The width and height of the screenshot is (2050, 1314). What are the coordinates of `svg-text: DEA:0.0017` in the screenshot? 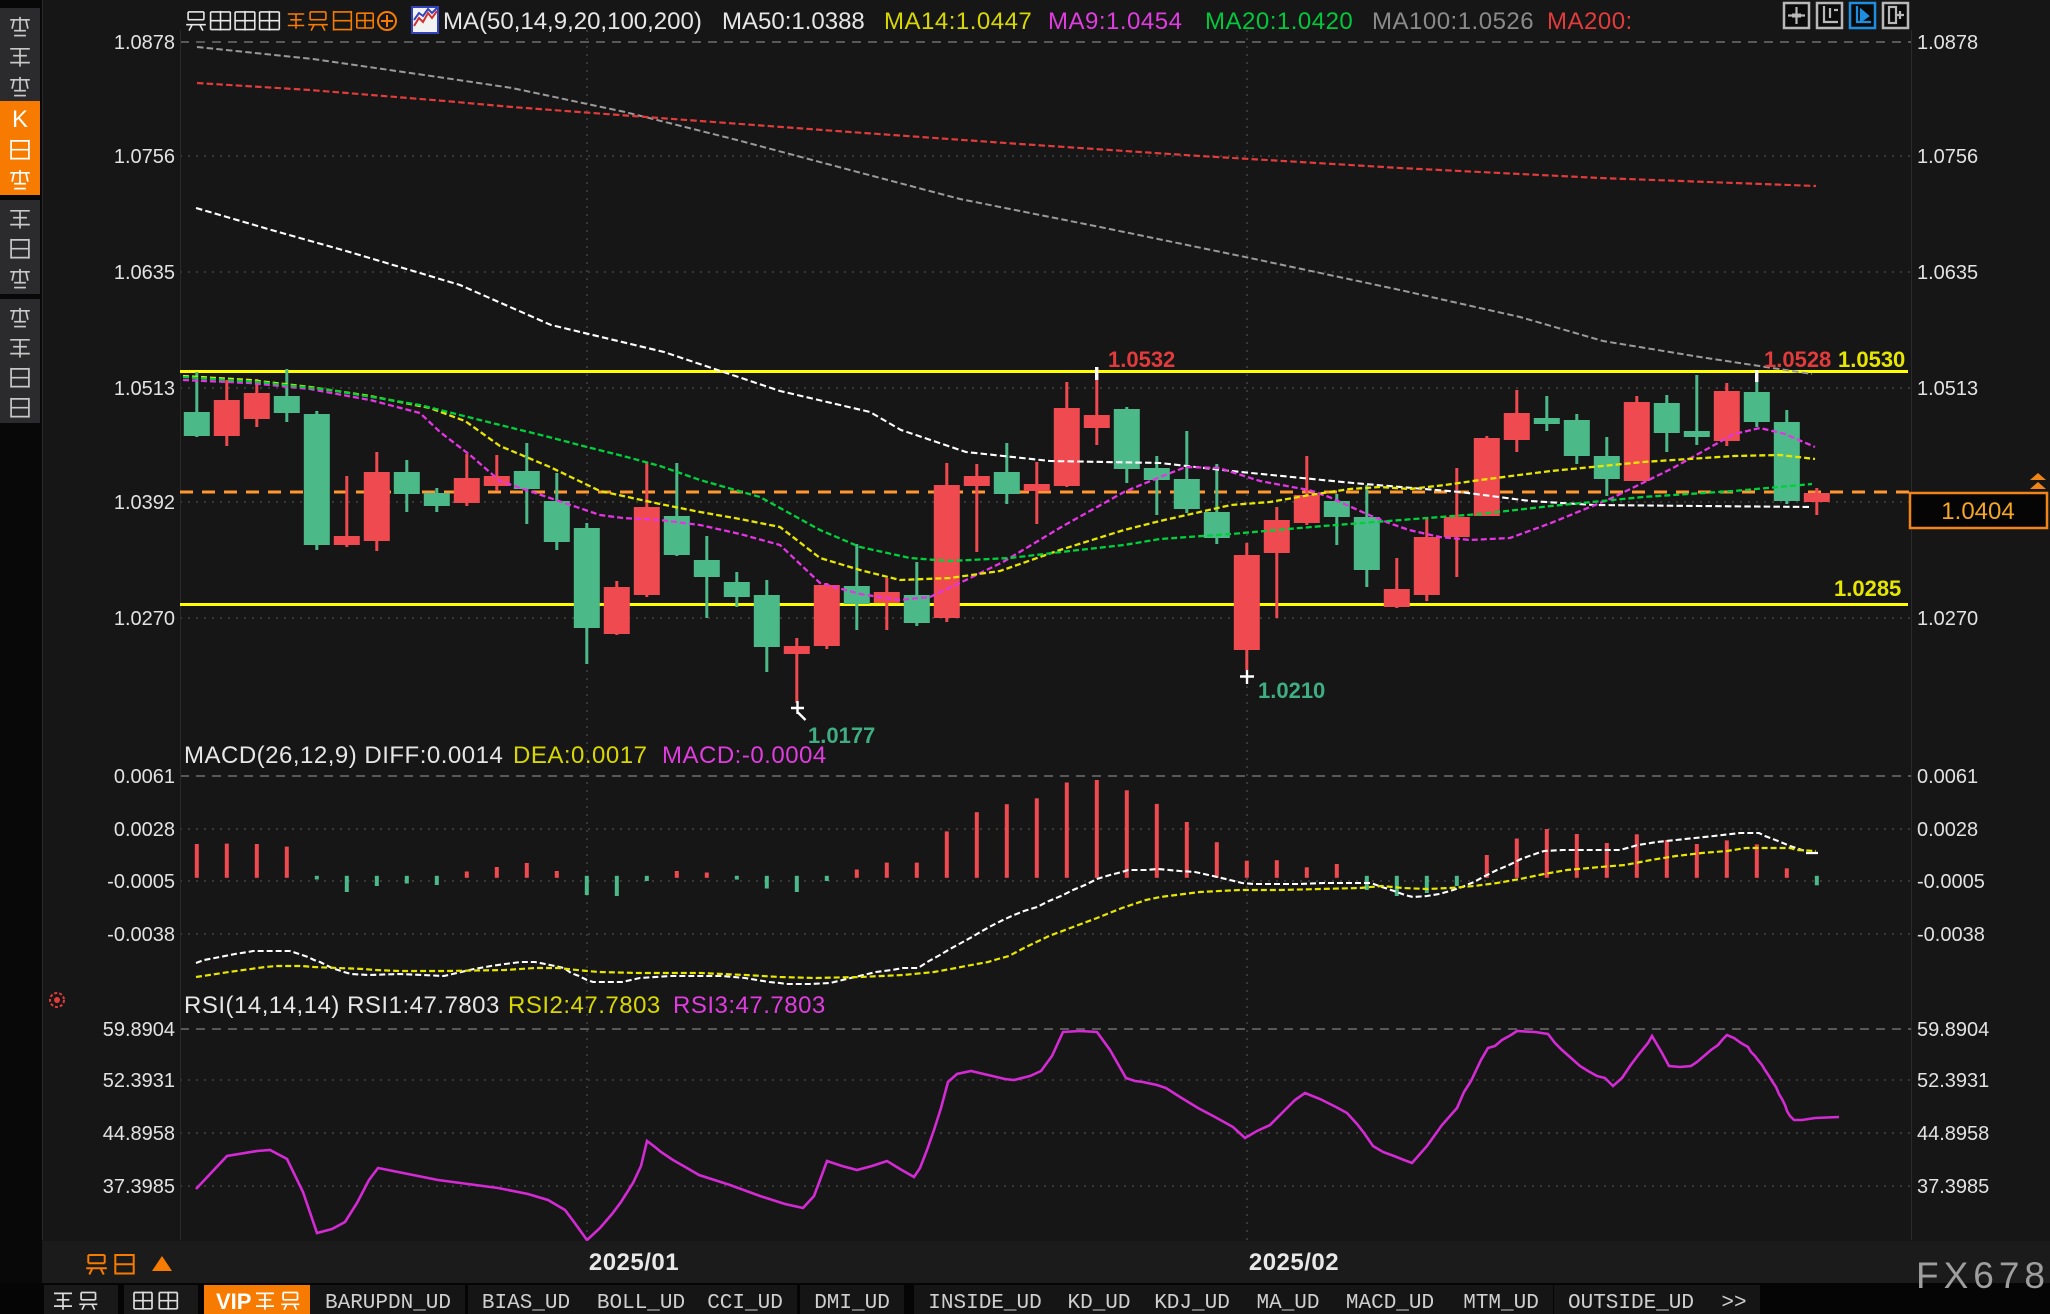 It's located at (580, 755).